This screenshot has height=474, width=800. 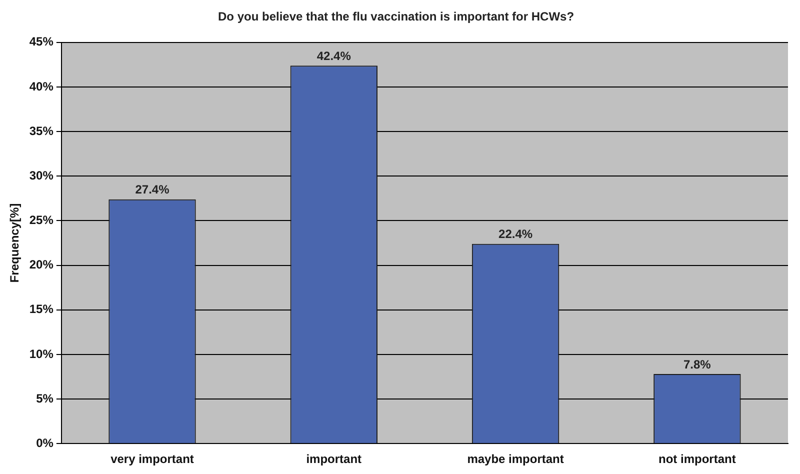 What do you see at coordinates (41, 265) in the screenshot?
I see `y-tick-label: 20%` at bounding box center [41, 265].